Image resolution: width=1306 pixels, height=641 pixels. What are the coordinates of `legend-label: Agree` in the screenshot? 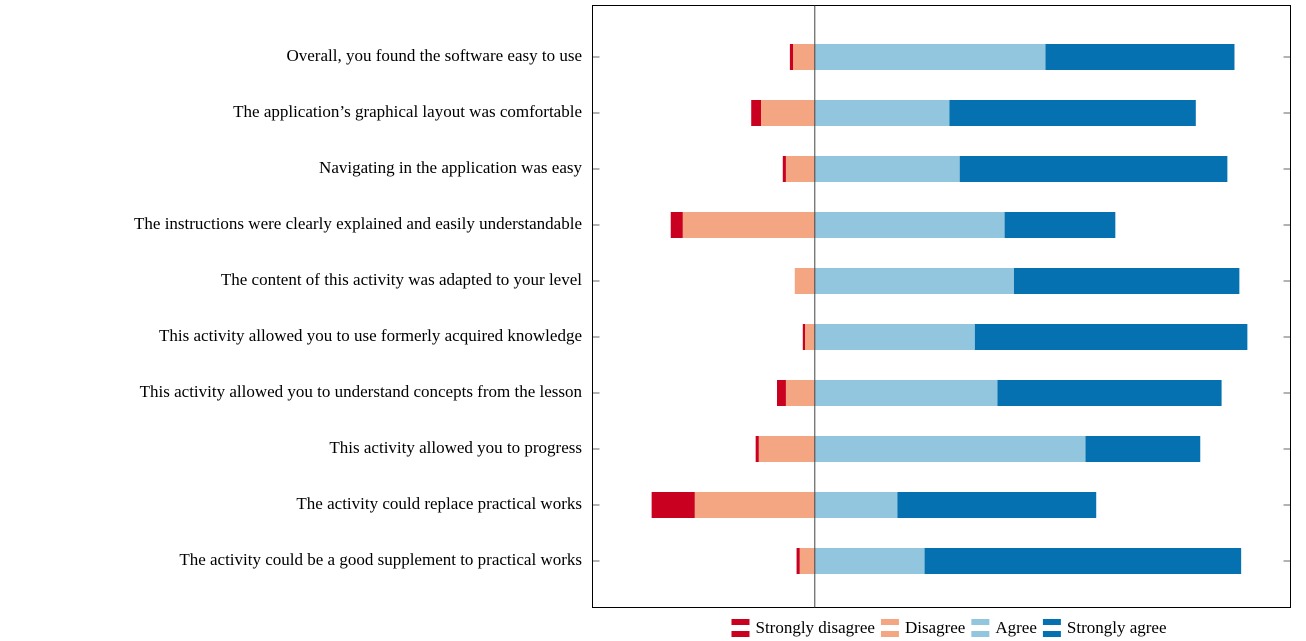 It's located at (1016, 627).